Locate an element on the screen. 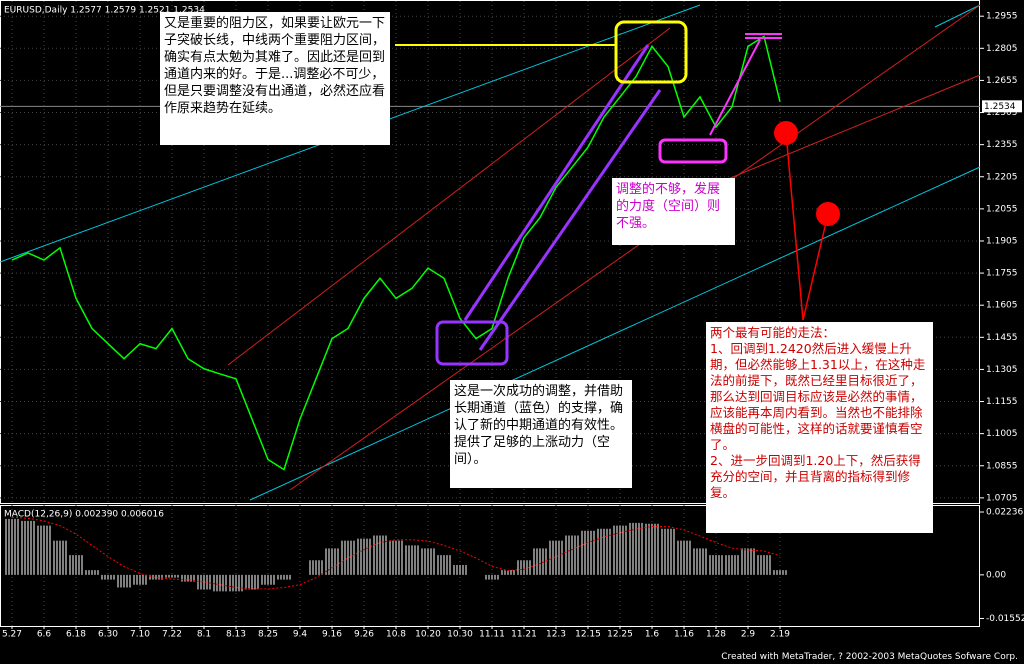  x-tick-label: 12.3 is located at coordinates (556, 635).